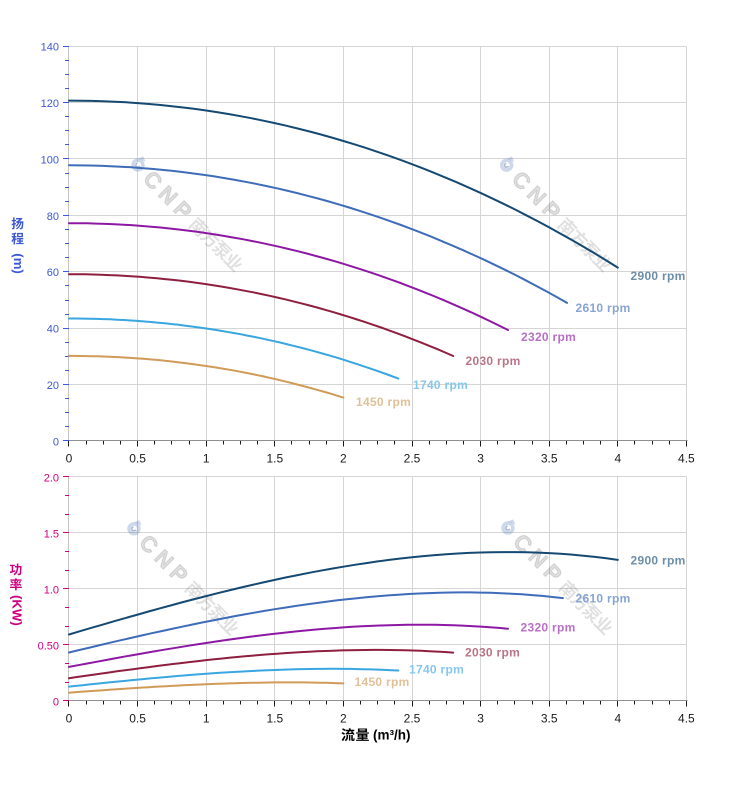  What do you see at coordinates (53, 386) in the screenshot?
I see `svg-text: 20` at bounding box center [53, 386].